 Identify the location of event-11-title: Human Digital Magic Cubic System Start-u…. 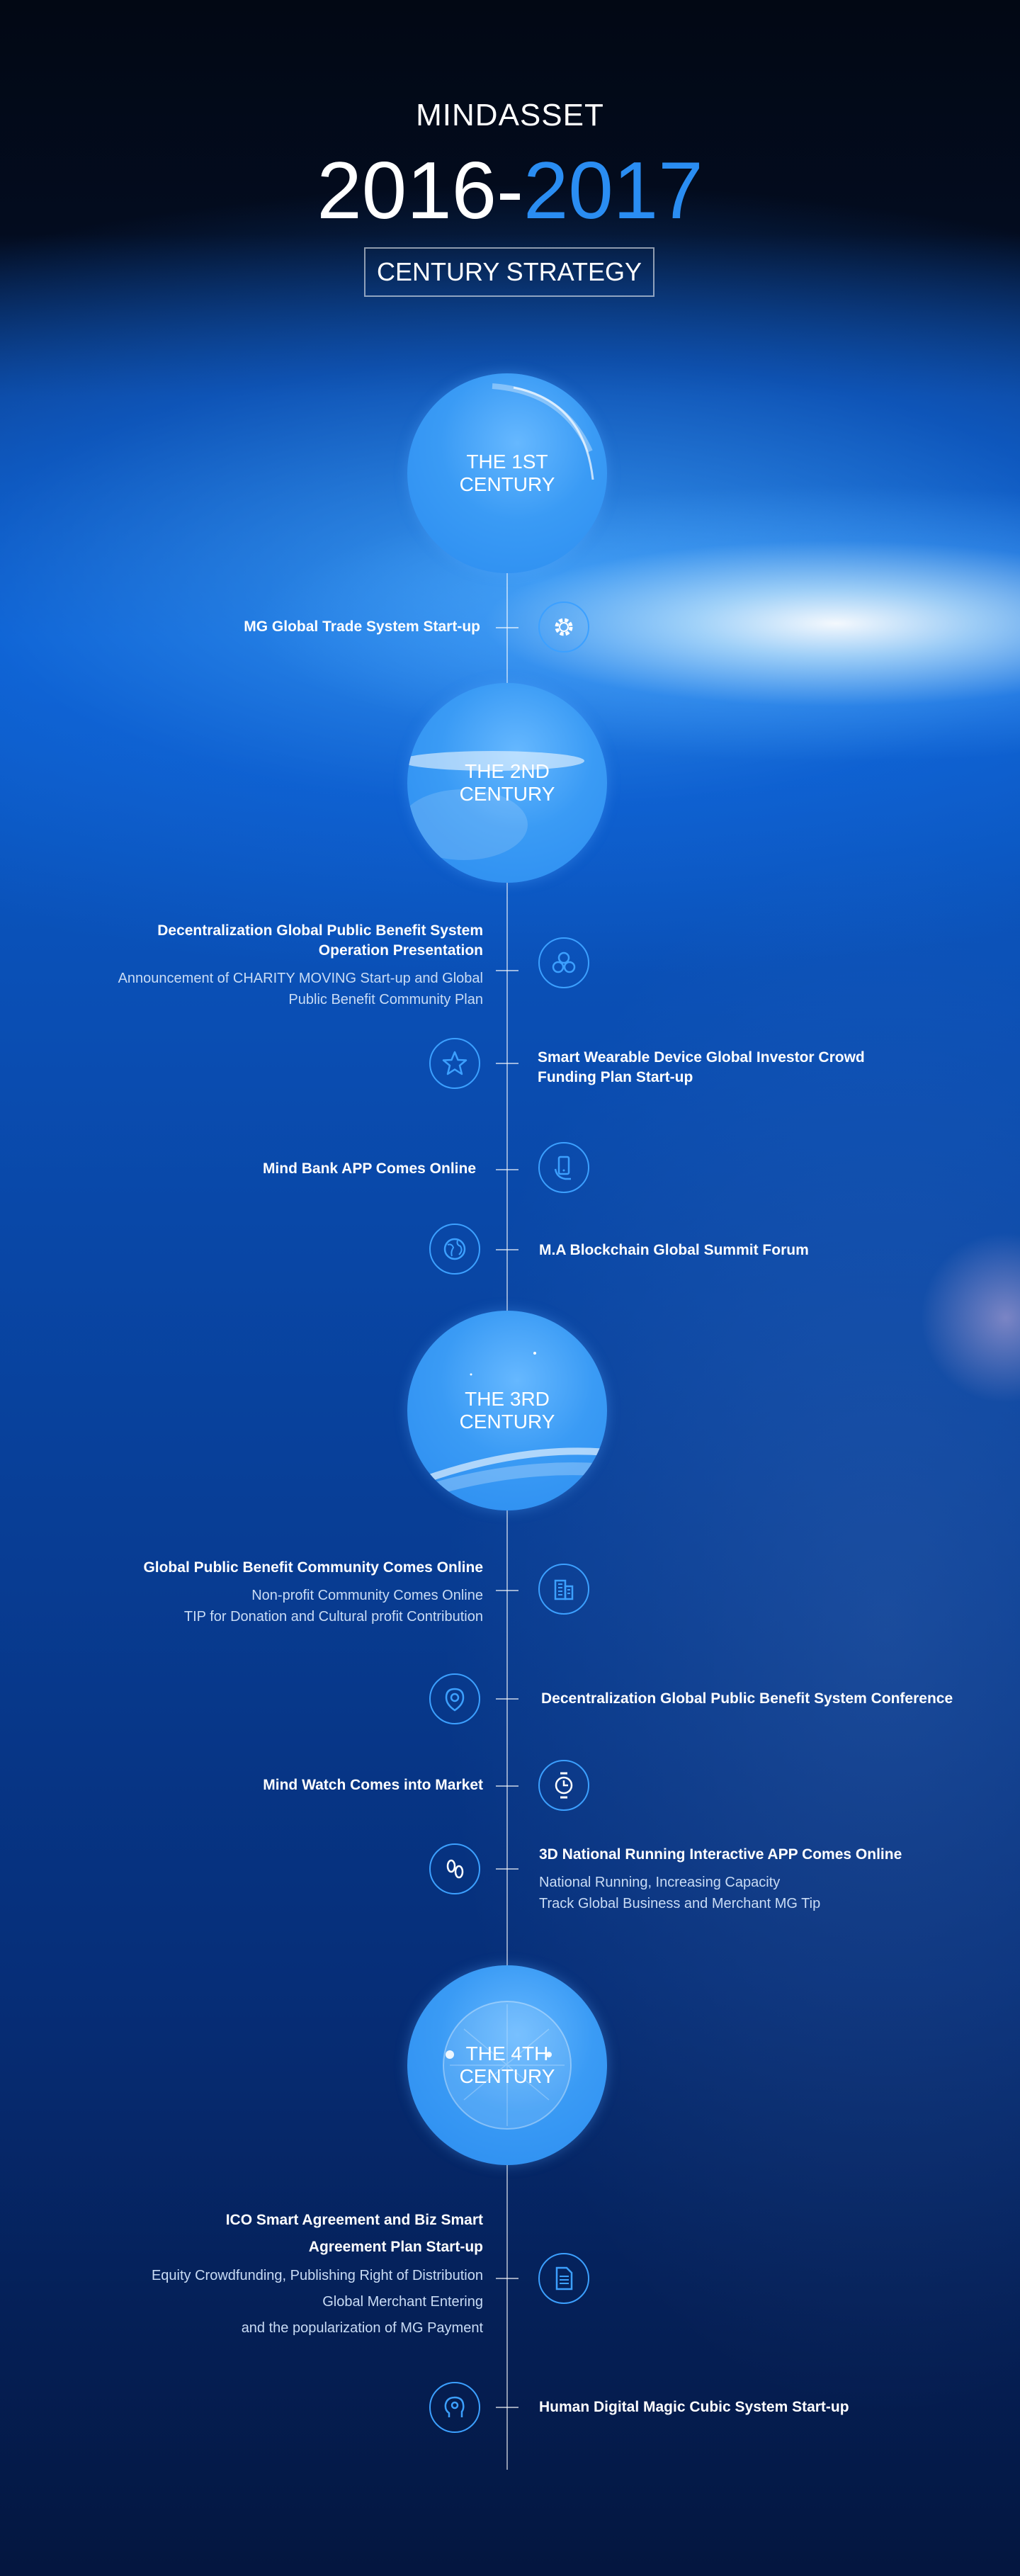
(694, 2407).